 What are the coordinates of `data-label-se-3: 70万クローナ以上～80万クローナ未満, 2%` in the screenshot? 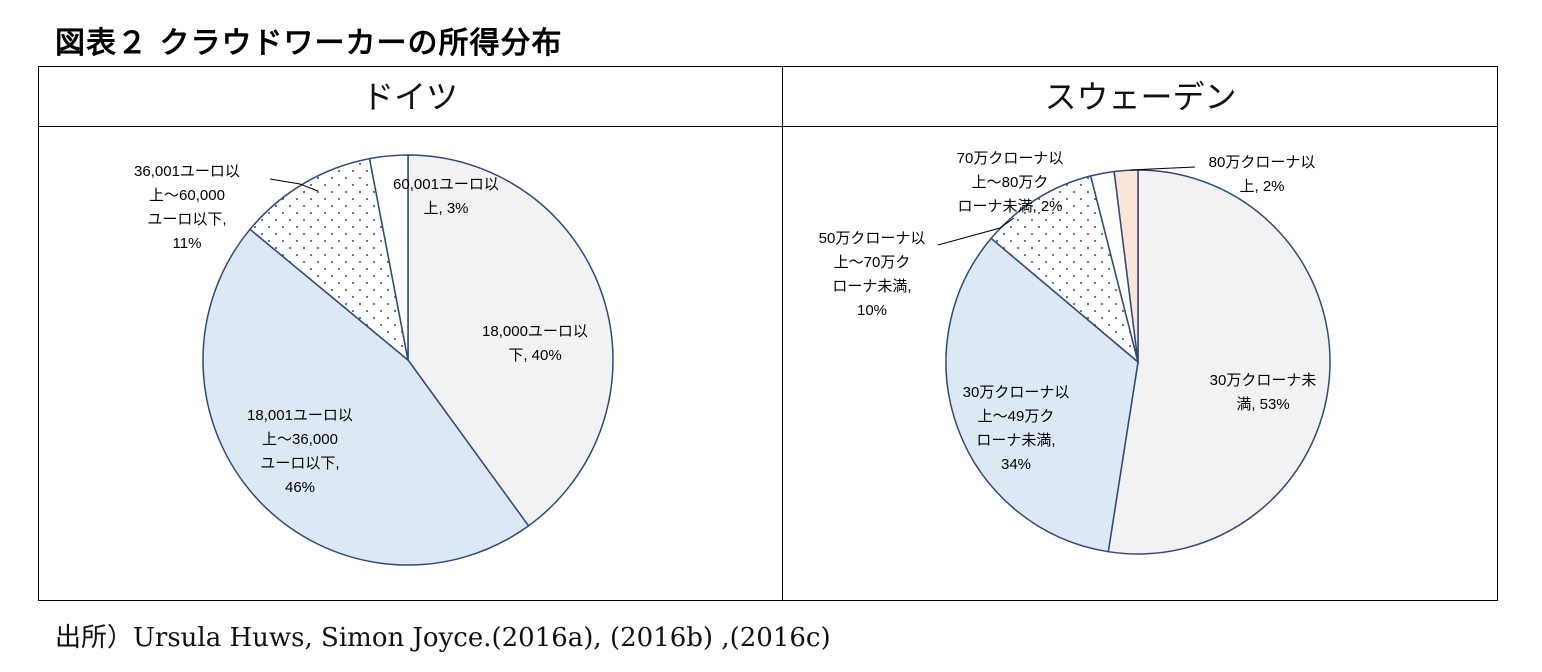 It's located at (1010, 182).